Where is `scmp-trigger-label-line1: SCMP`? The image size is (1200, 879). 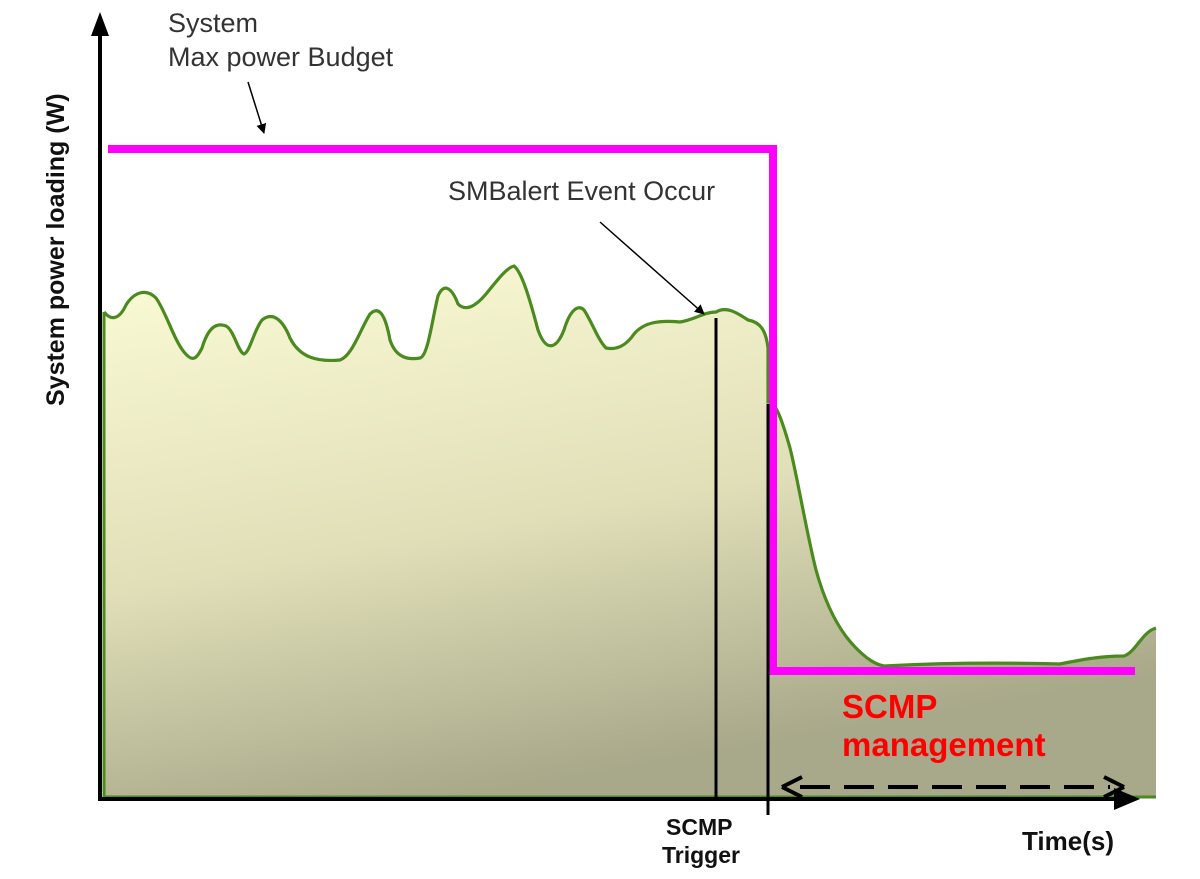
scmp-trigger-label-line1: SCMP is located at coordinates (699, 827).